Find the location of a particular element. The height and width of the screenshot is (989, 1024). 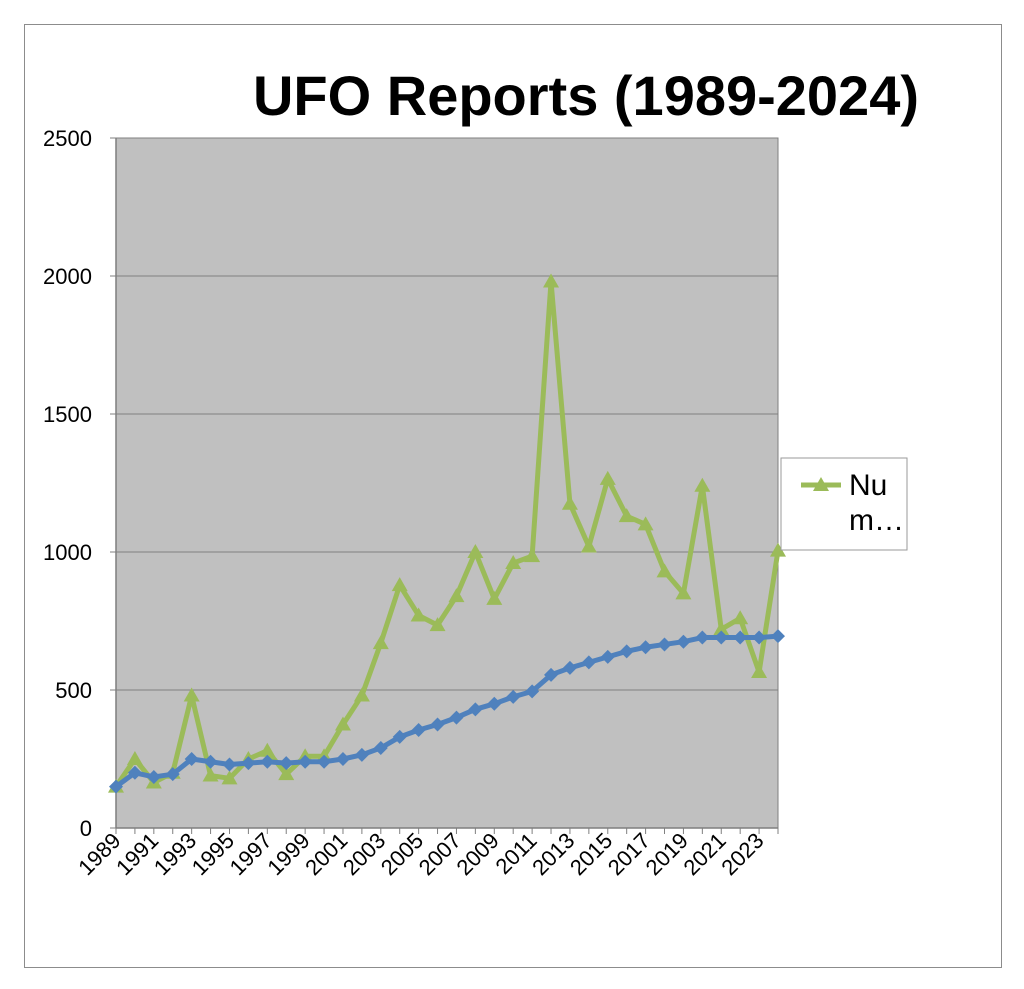

x-tick-label: 2017 is located at coordinates (629, 854).